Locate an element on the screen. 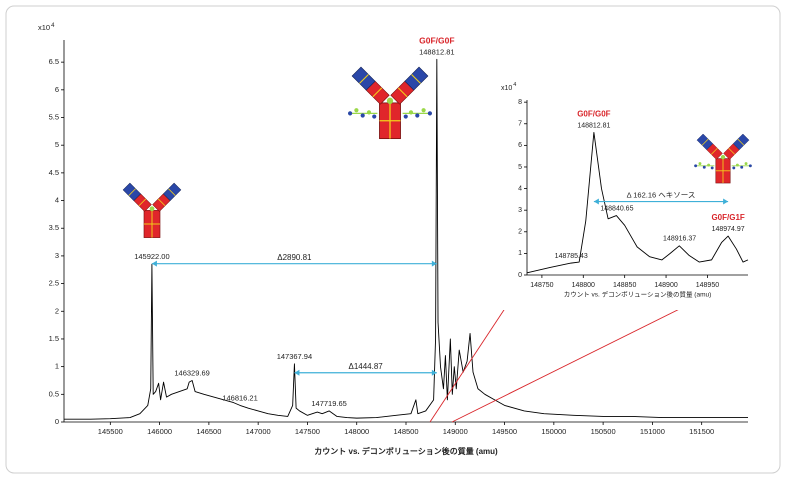 The width and height of the screenshot is (786, 479). peak-label: 148974.97 is located at coordinates (728, 229).